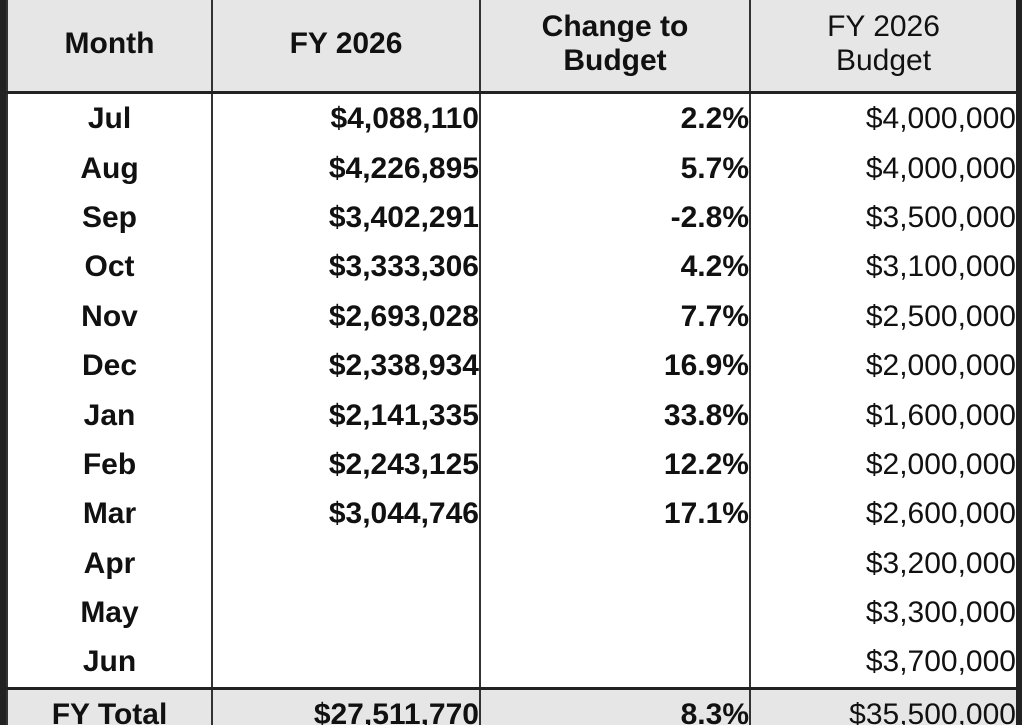  What do you see at coordinates (882, 267) in the screenshot?
I see `cell-budget: $3,100,000` at bounding box center [882, 267].